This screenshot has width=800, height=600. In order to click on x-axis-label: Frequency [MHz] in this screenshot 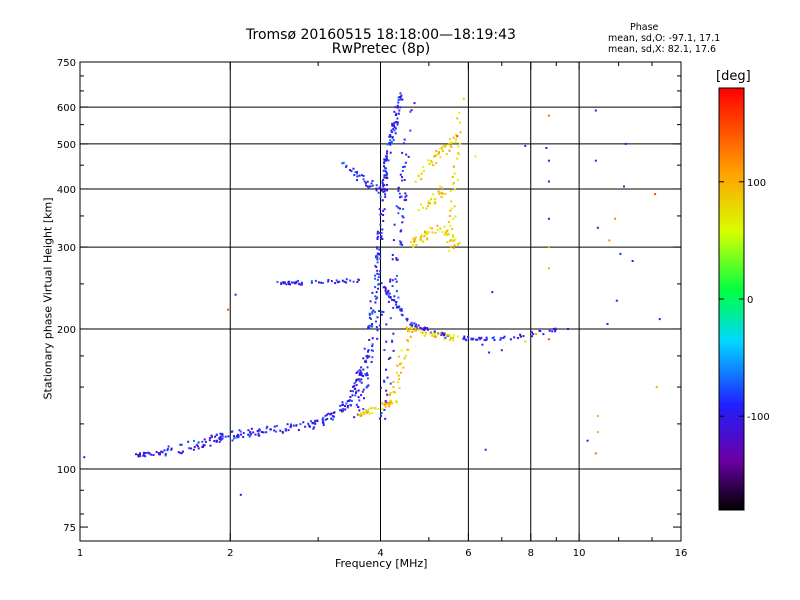, I will do `click(381, 563)`.